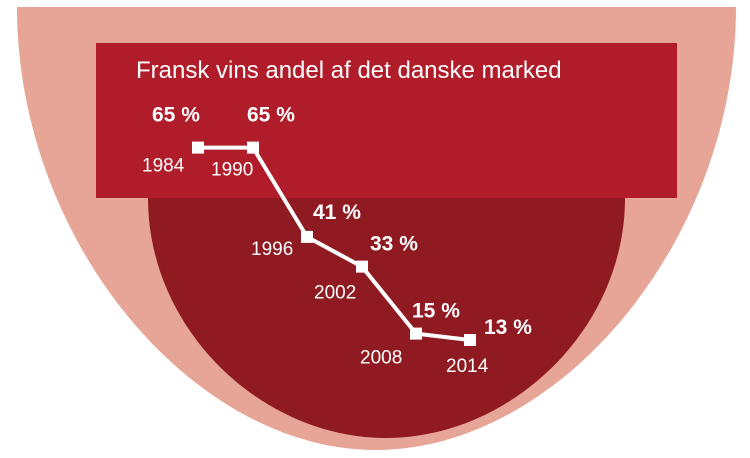 The image size is (750, 458). What do you see at coordinates (198, 147) in the screenshot?
I see `data-point-1984` at bounding box center [198, 147].